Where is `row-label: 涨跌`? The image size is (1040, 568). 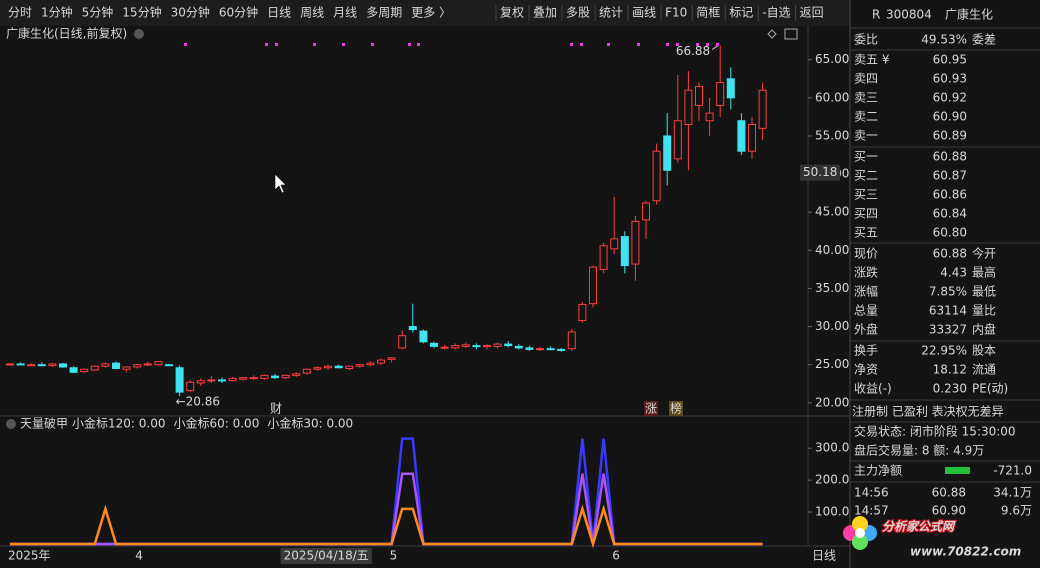
row-label: 涨跌 is located at coordinates (866, 272).